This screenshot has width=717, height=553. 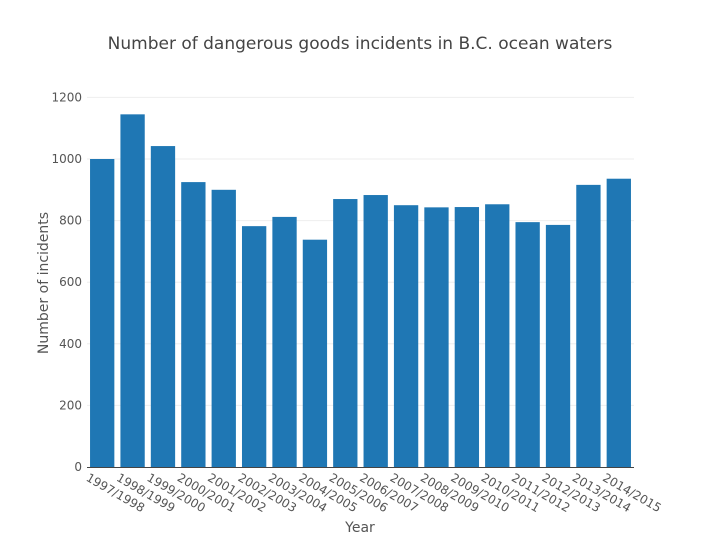 I want to click on x-axis-label: Year, so click(x=359, y=528).